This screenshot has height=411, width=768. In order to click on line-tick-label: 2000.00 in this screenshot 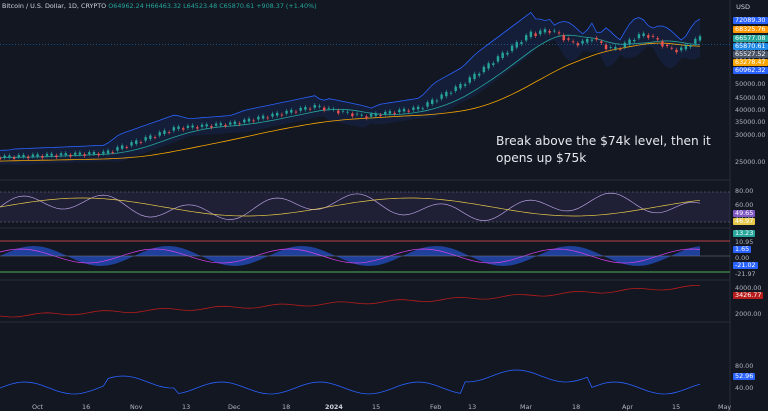, I will do `click(748, 314)`.